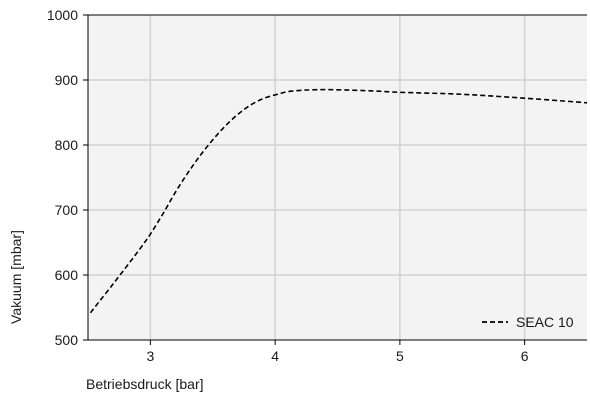 The width and height of the screenshot is (590, 399). Describe the element at coordinates (400, 356) in the screenshot. I see `x-tick-label-5: 5` at that location.